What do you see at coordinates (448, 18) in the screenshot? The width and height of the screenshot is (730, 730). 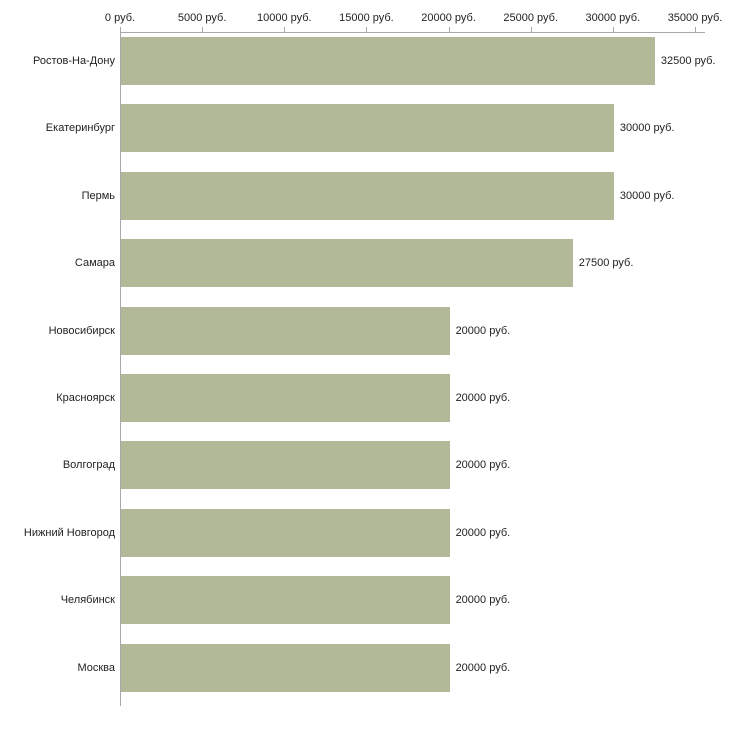 I see `x-tick-label: 20000 руб.` at bounding box center [448, 18].